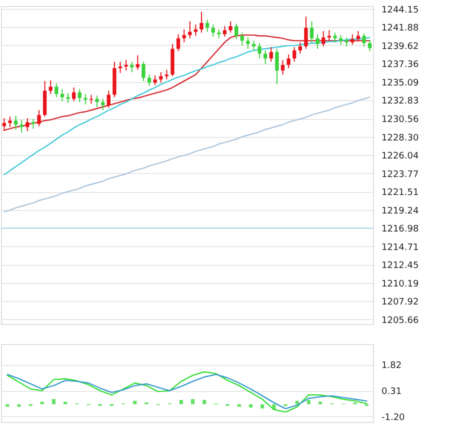 The image size is (459, 430). Describe the element at coordinates (392, 366) in the screenshot. I see `y-tick-label: 1.82` at that location.